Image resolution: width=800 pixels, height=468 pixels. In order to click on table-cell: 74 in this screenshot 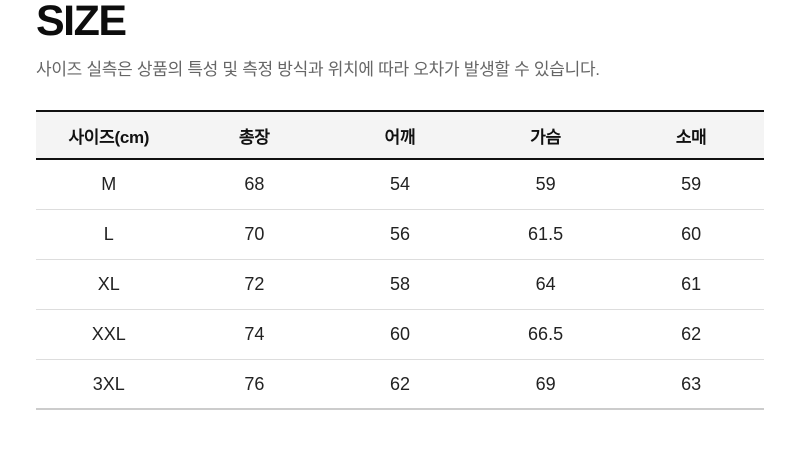, I will do `click(254, 333)`.